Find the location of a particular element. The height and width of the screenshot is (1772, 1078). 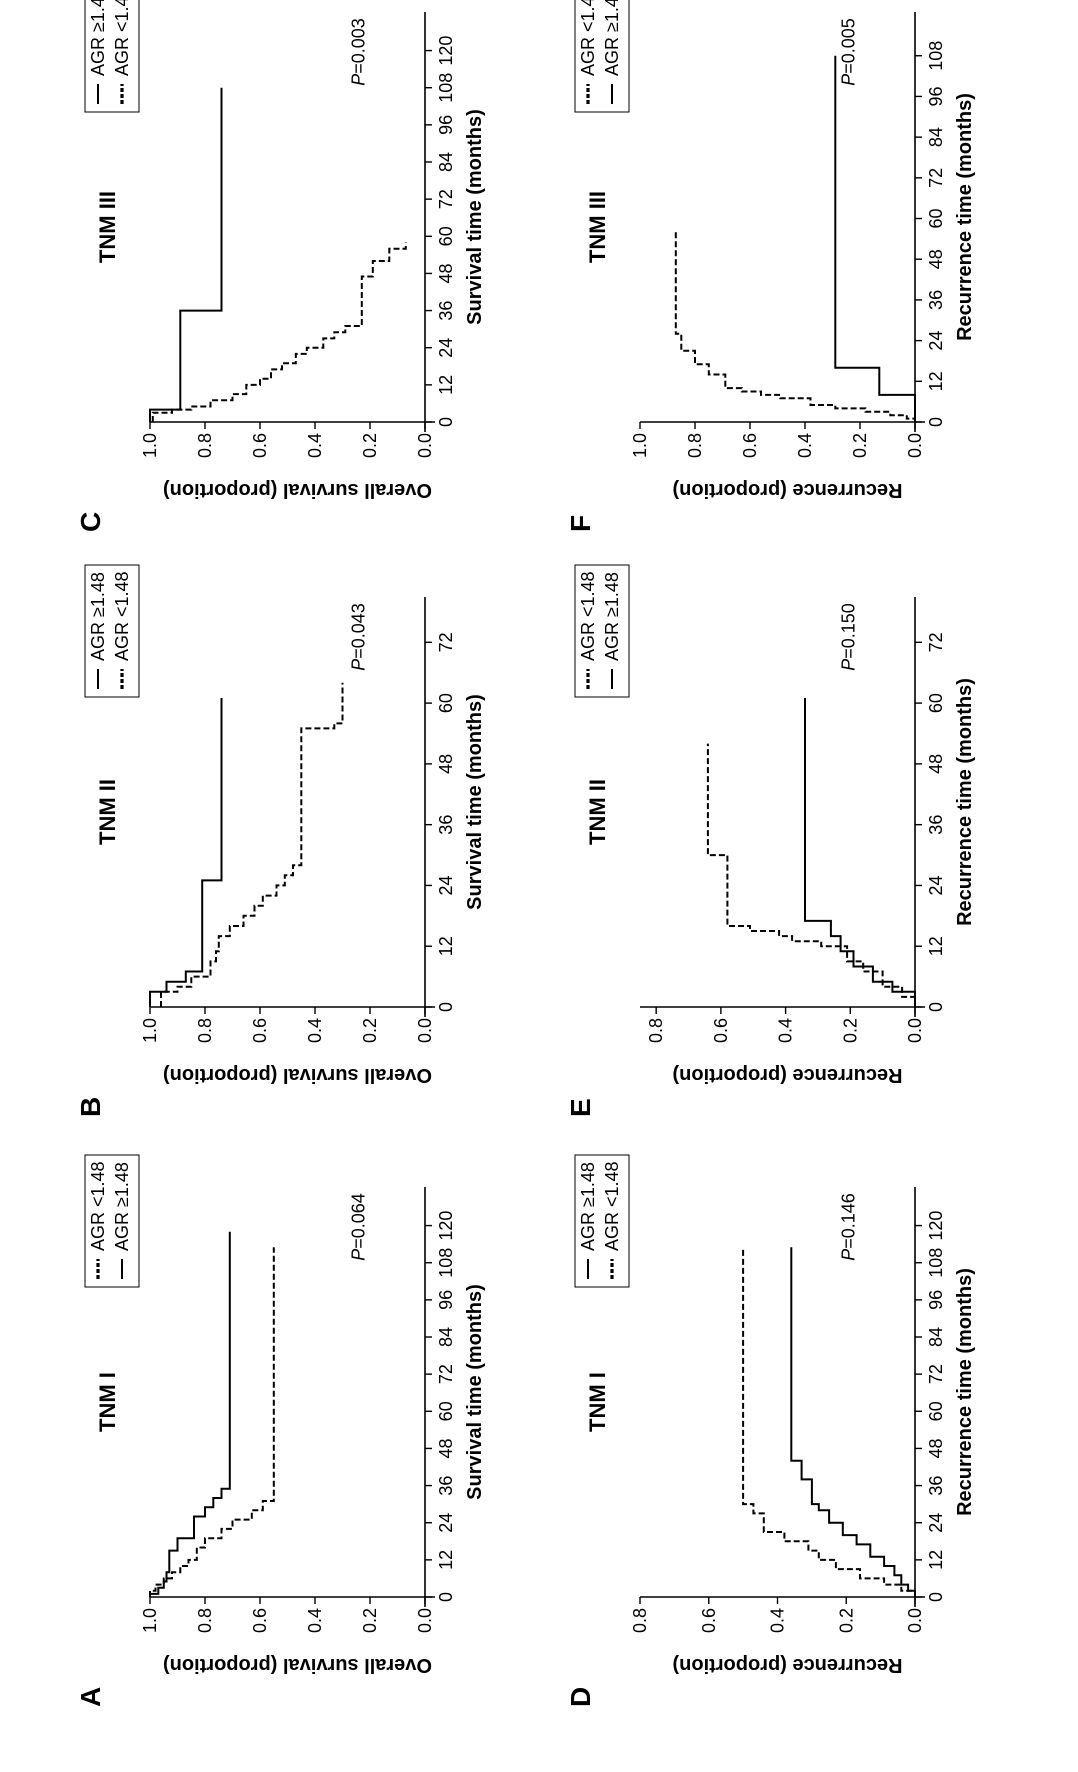

p-value-label: P=0.043 is located at coordinates (359, 637).